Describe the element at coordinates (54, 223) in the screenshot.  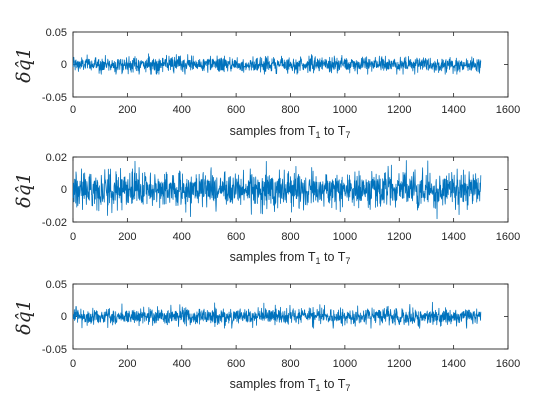
I see `y-tick-label: -0.02` at that location.